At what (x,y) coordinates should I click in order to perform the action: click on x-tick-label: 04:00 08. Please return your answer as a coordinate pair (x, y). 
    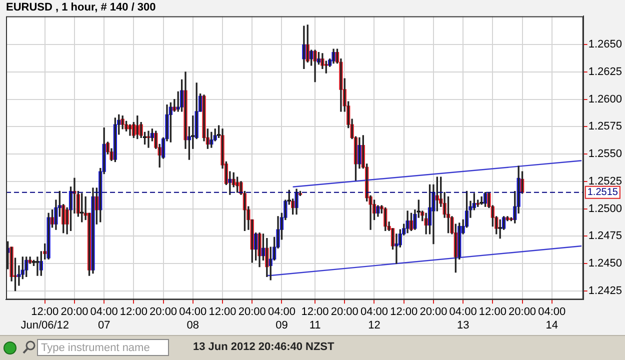
    Looking at the image, I should click on (193, 319).